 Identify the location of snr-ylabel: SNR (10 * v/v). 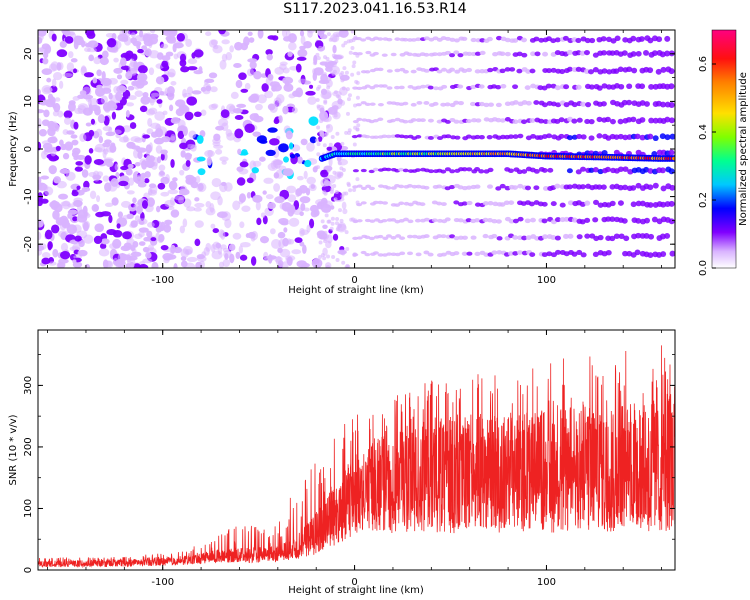
(13, 449).